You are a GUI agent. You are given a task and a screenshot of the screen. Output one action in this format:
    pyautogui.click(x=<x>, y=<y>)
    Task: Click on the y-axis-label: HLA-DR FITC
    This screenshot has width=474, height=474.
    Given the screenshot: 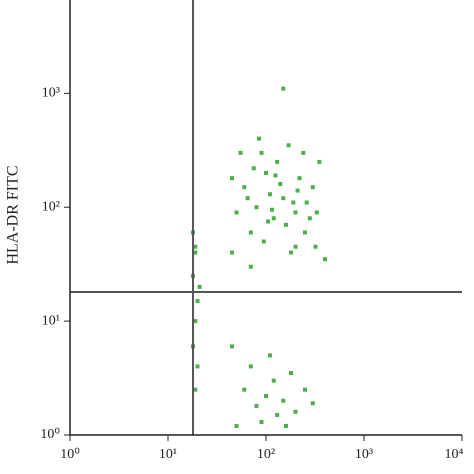 What is the action you would take?
    pyautogui.click(x=13, y=214)
    